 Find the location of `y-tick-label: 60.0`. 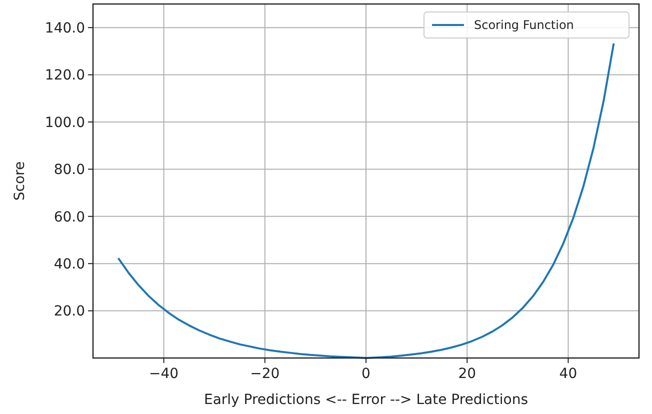

y-tick-label: 60.0 is located at coordinates (69, 217).